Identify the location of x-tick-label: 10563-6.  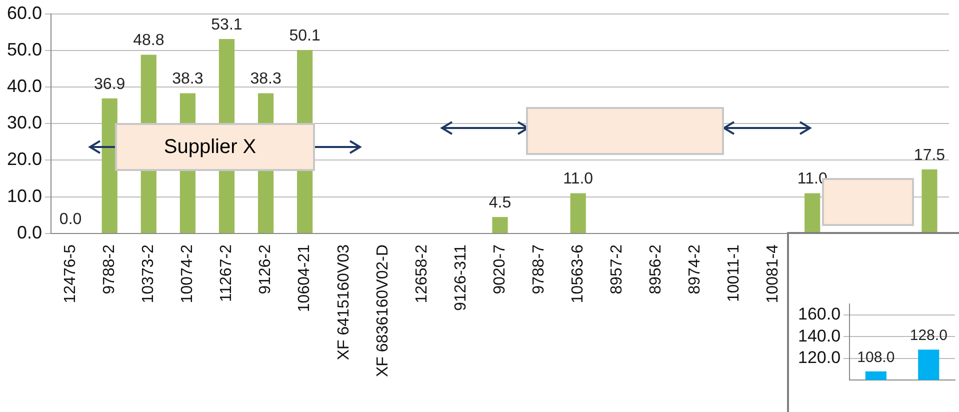
(578, 274).